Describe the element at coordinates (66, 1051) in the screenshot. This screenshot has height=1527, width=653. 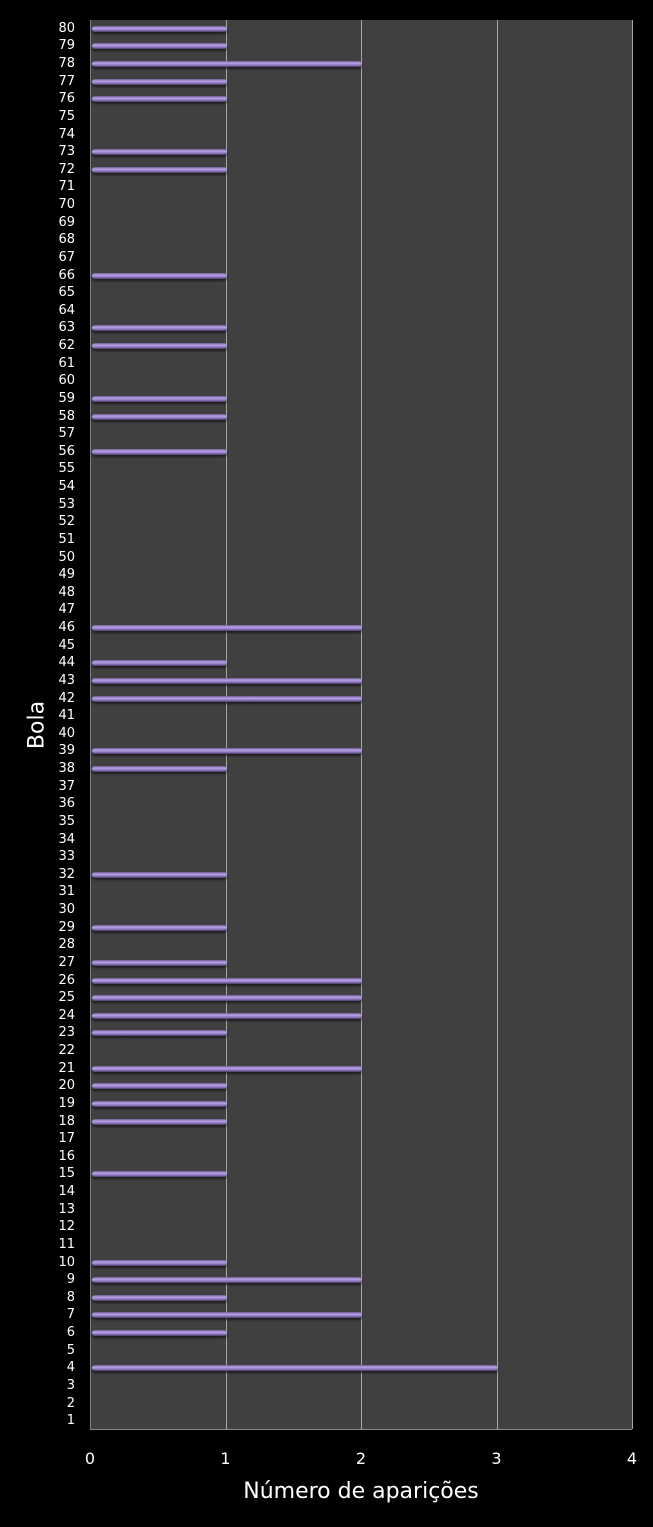
I see `y-tick-label: 22` at that location.